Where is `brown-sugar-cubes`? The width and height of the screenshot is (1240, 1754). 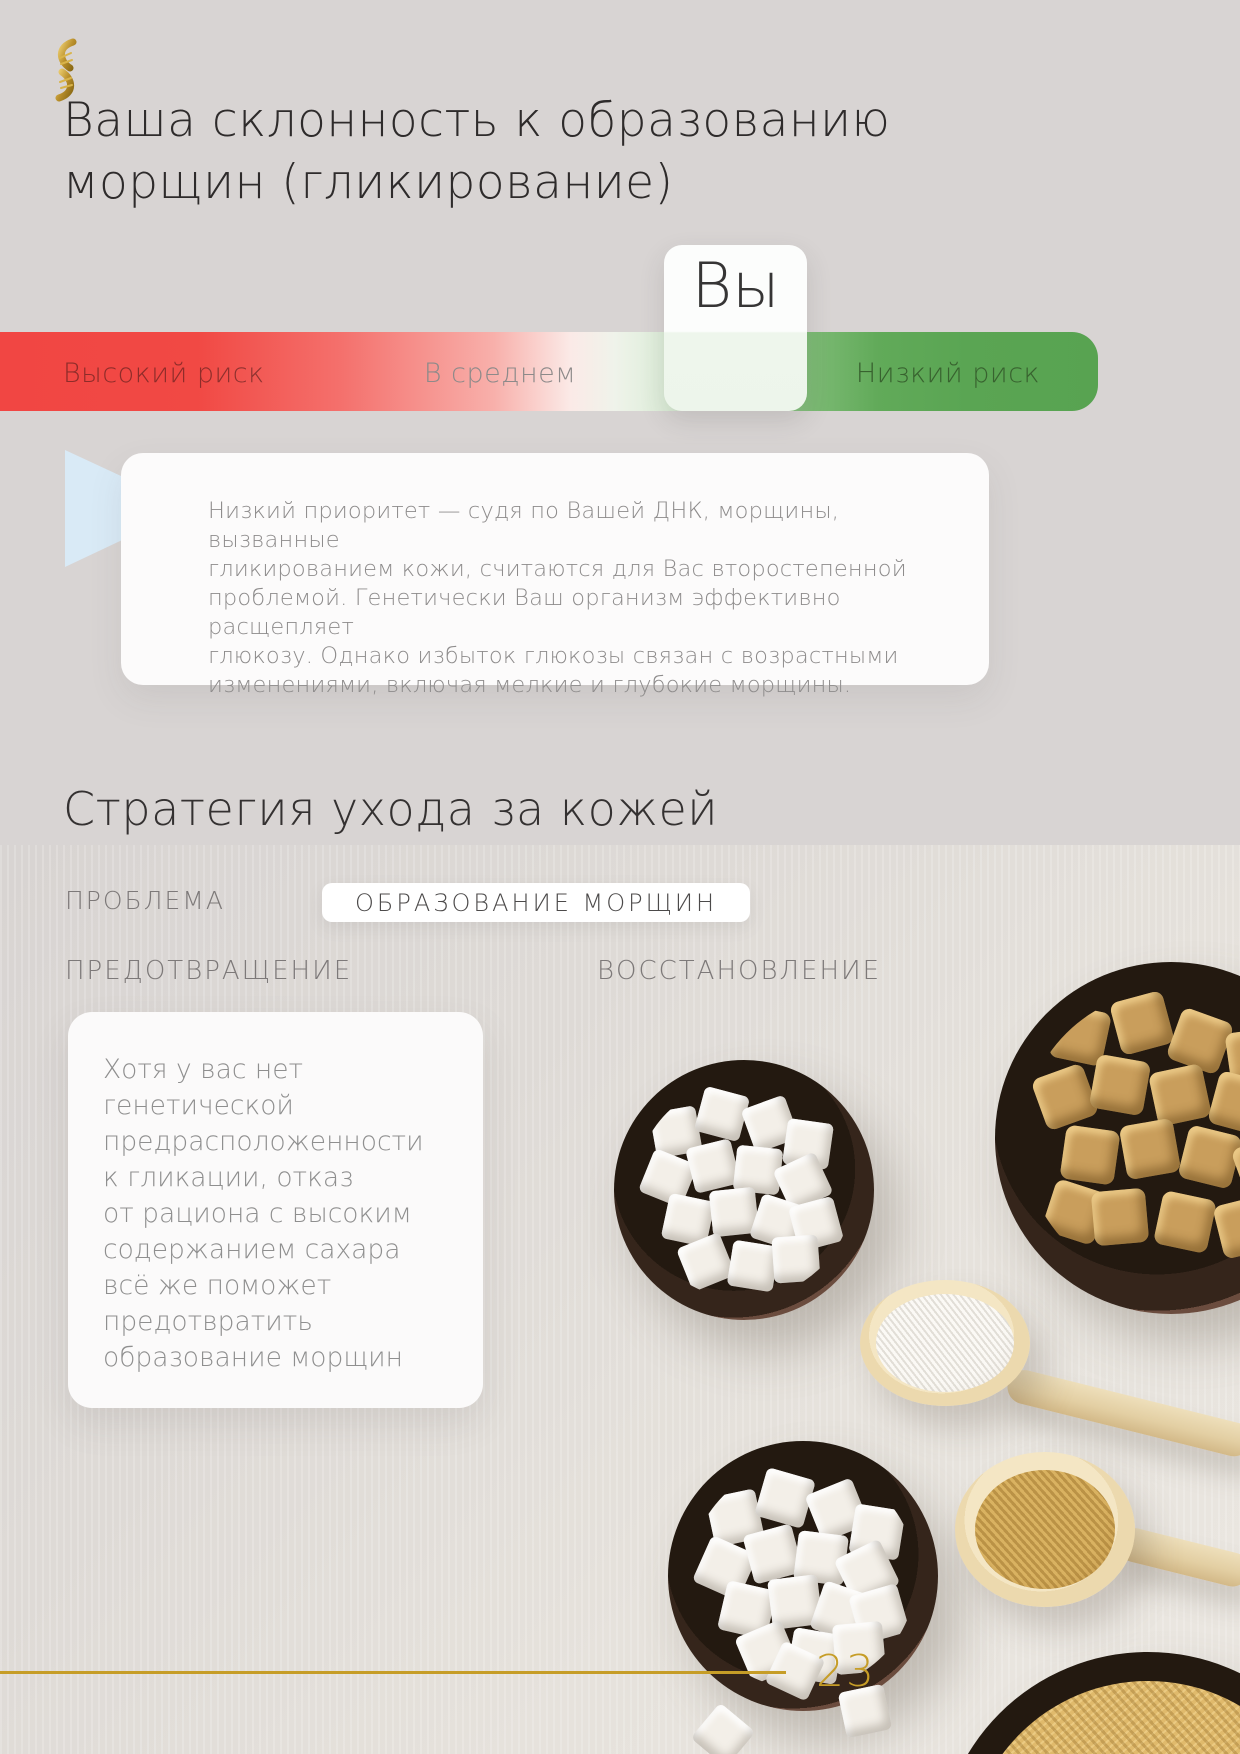 brown-sugar-cubes is located at coordinates (1131, 1138).